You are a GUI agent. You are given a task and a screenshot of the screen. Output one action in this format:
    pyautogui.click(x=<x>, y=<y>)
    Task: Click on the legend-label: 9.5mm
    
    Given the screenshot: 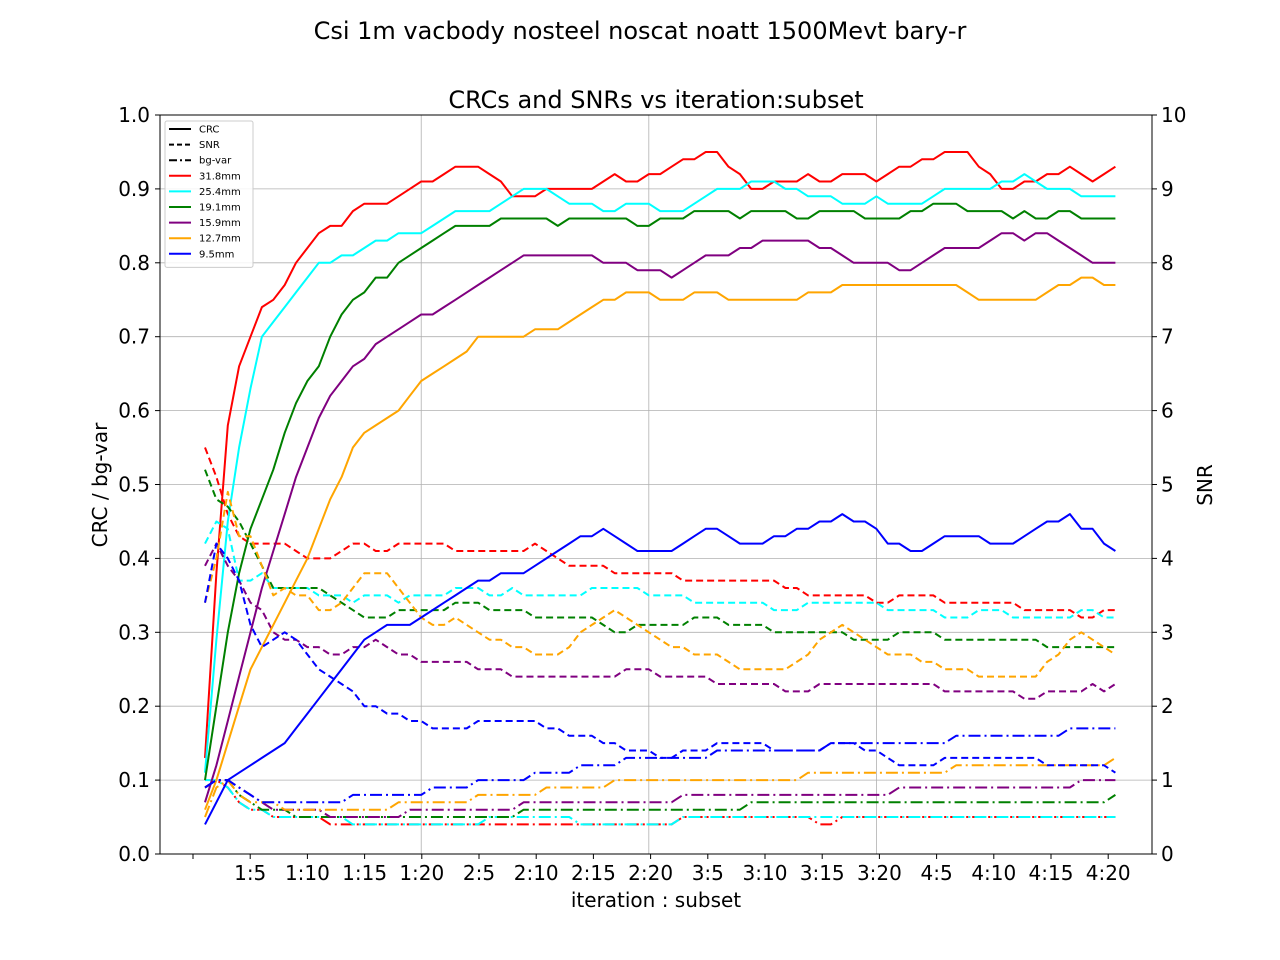 What is the action you would take?
    pyautogui.click(x=216, y=254)
    